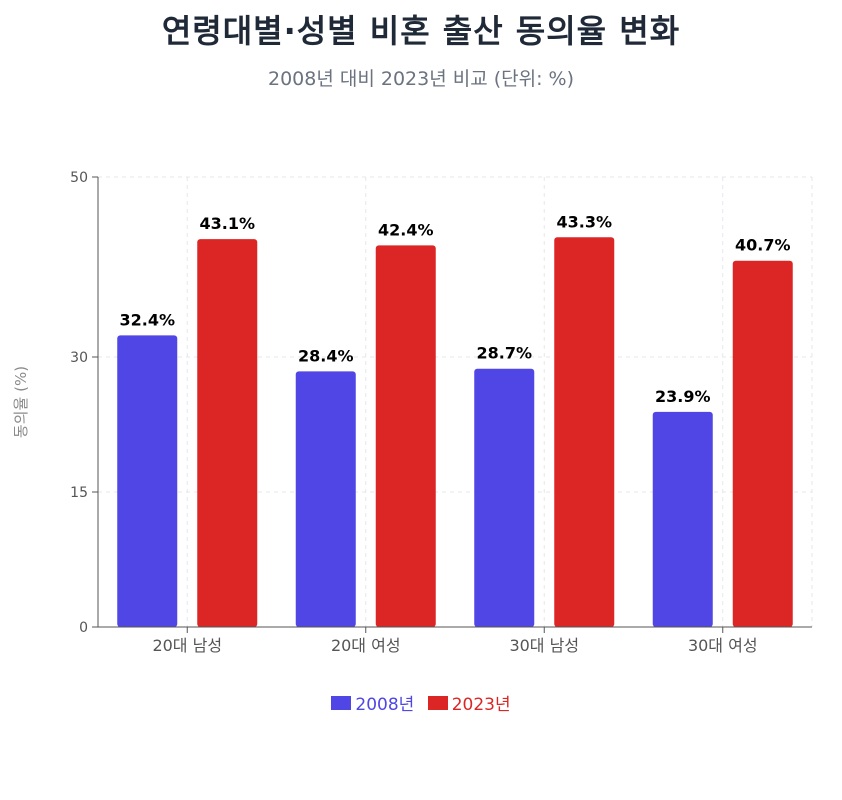 The image size is (842, 800). I want to click on legend-label-2023: 2023년, so click(481, 705).